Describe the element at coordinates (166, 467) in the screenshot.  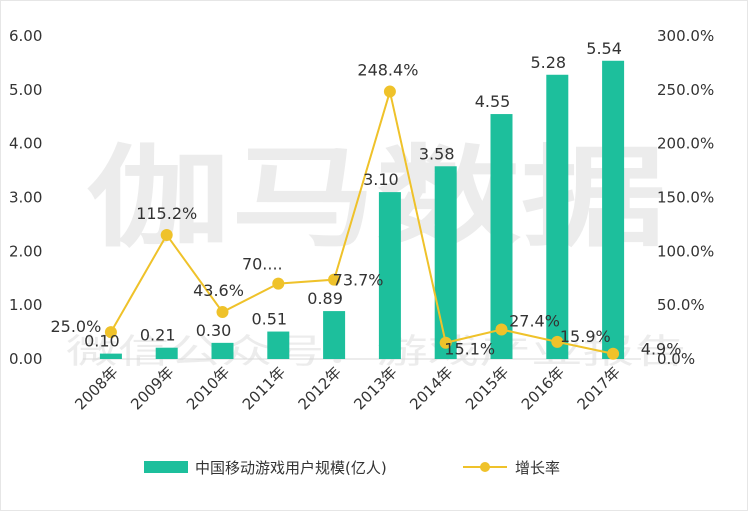
I see `legend-bar-swatch` at that location.